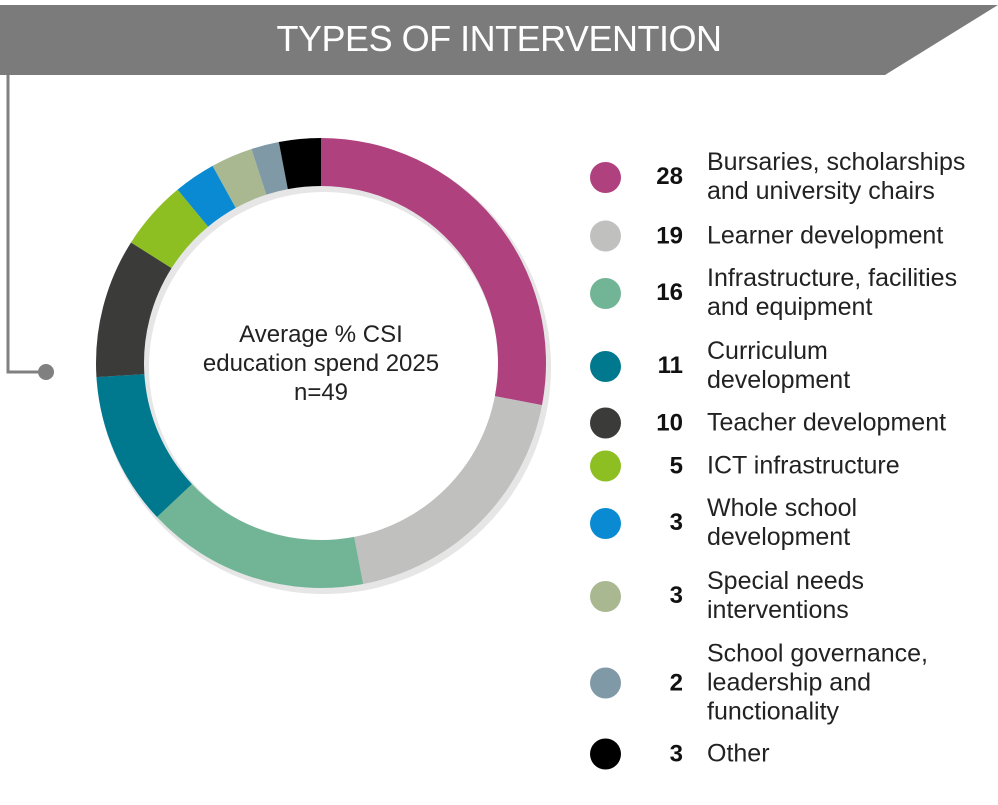 Image resolution: width=998 pixels, height=805 pixels. I want to click on legend-label: Infrastructure, facilities and equipment, so click(832, 292).